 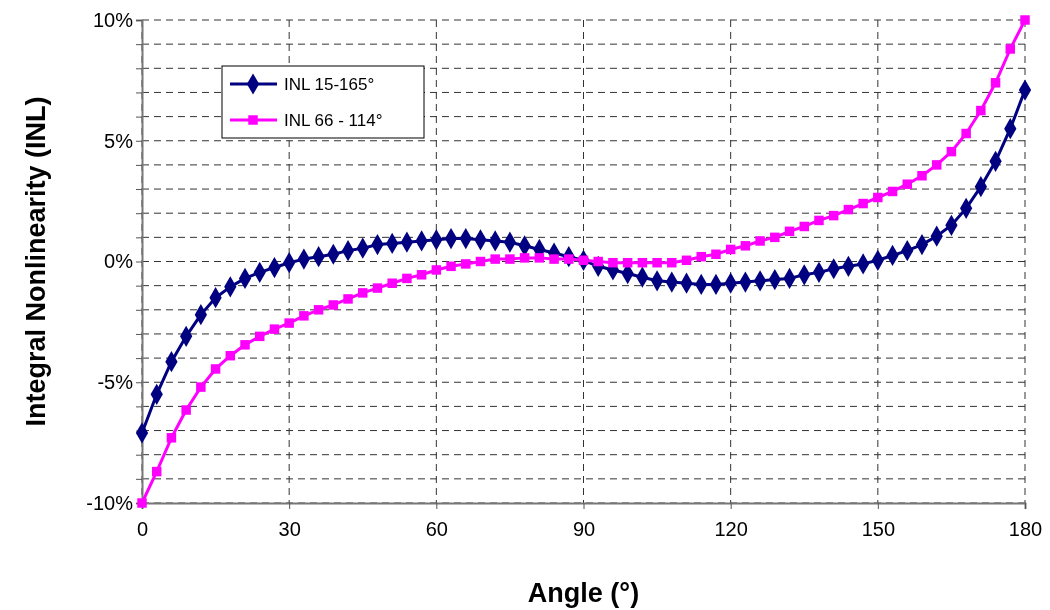 I want to click on legend-label: INL 66 - 114°, so click(x=333, y=120).